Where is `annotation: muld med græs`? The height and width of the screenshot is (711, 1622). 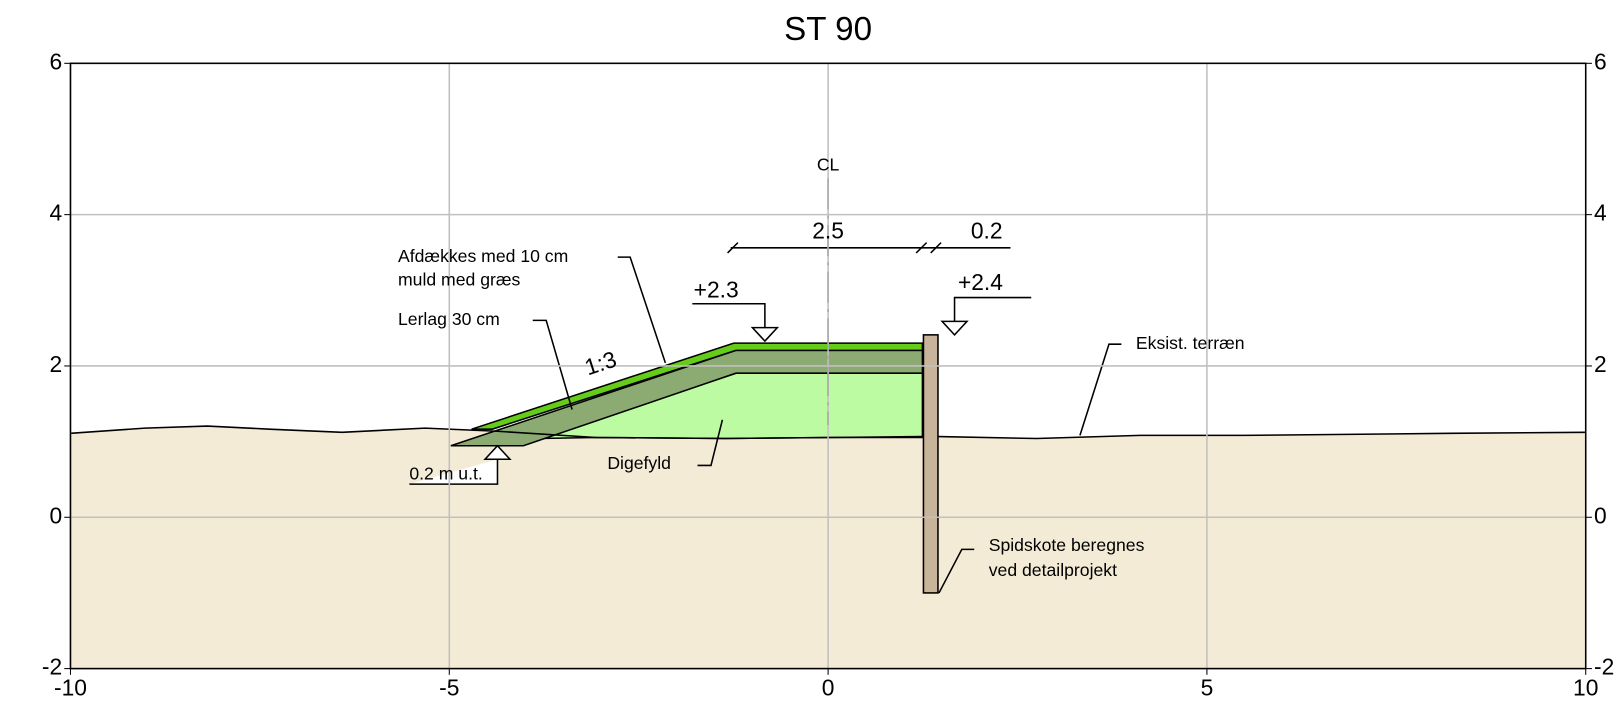 annotation: muld med græs is located at coordinates (459, 280).